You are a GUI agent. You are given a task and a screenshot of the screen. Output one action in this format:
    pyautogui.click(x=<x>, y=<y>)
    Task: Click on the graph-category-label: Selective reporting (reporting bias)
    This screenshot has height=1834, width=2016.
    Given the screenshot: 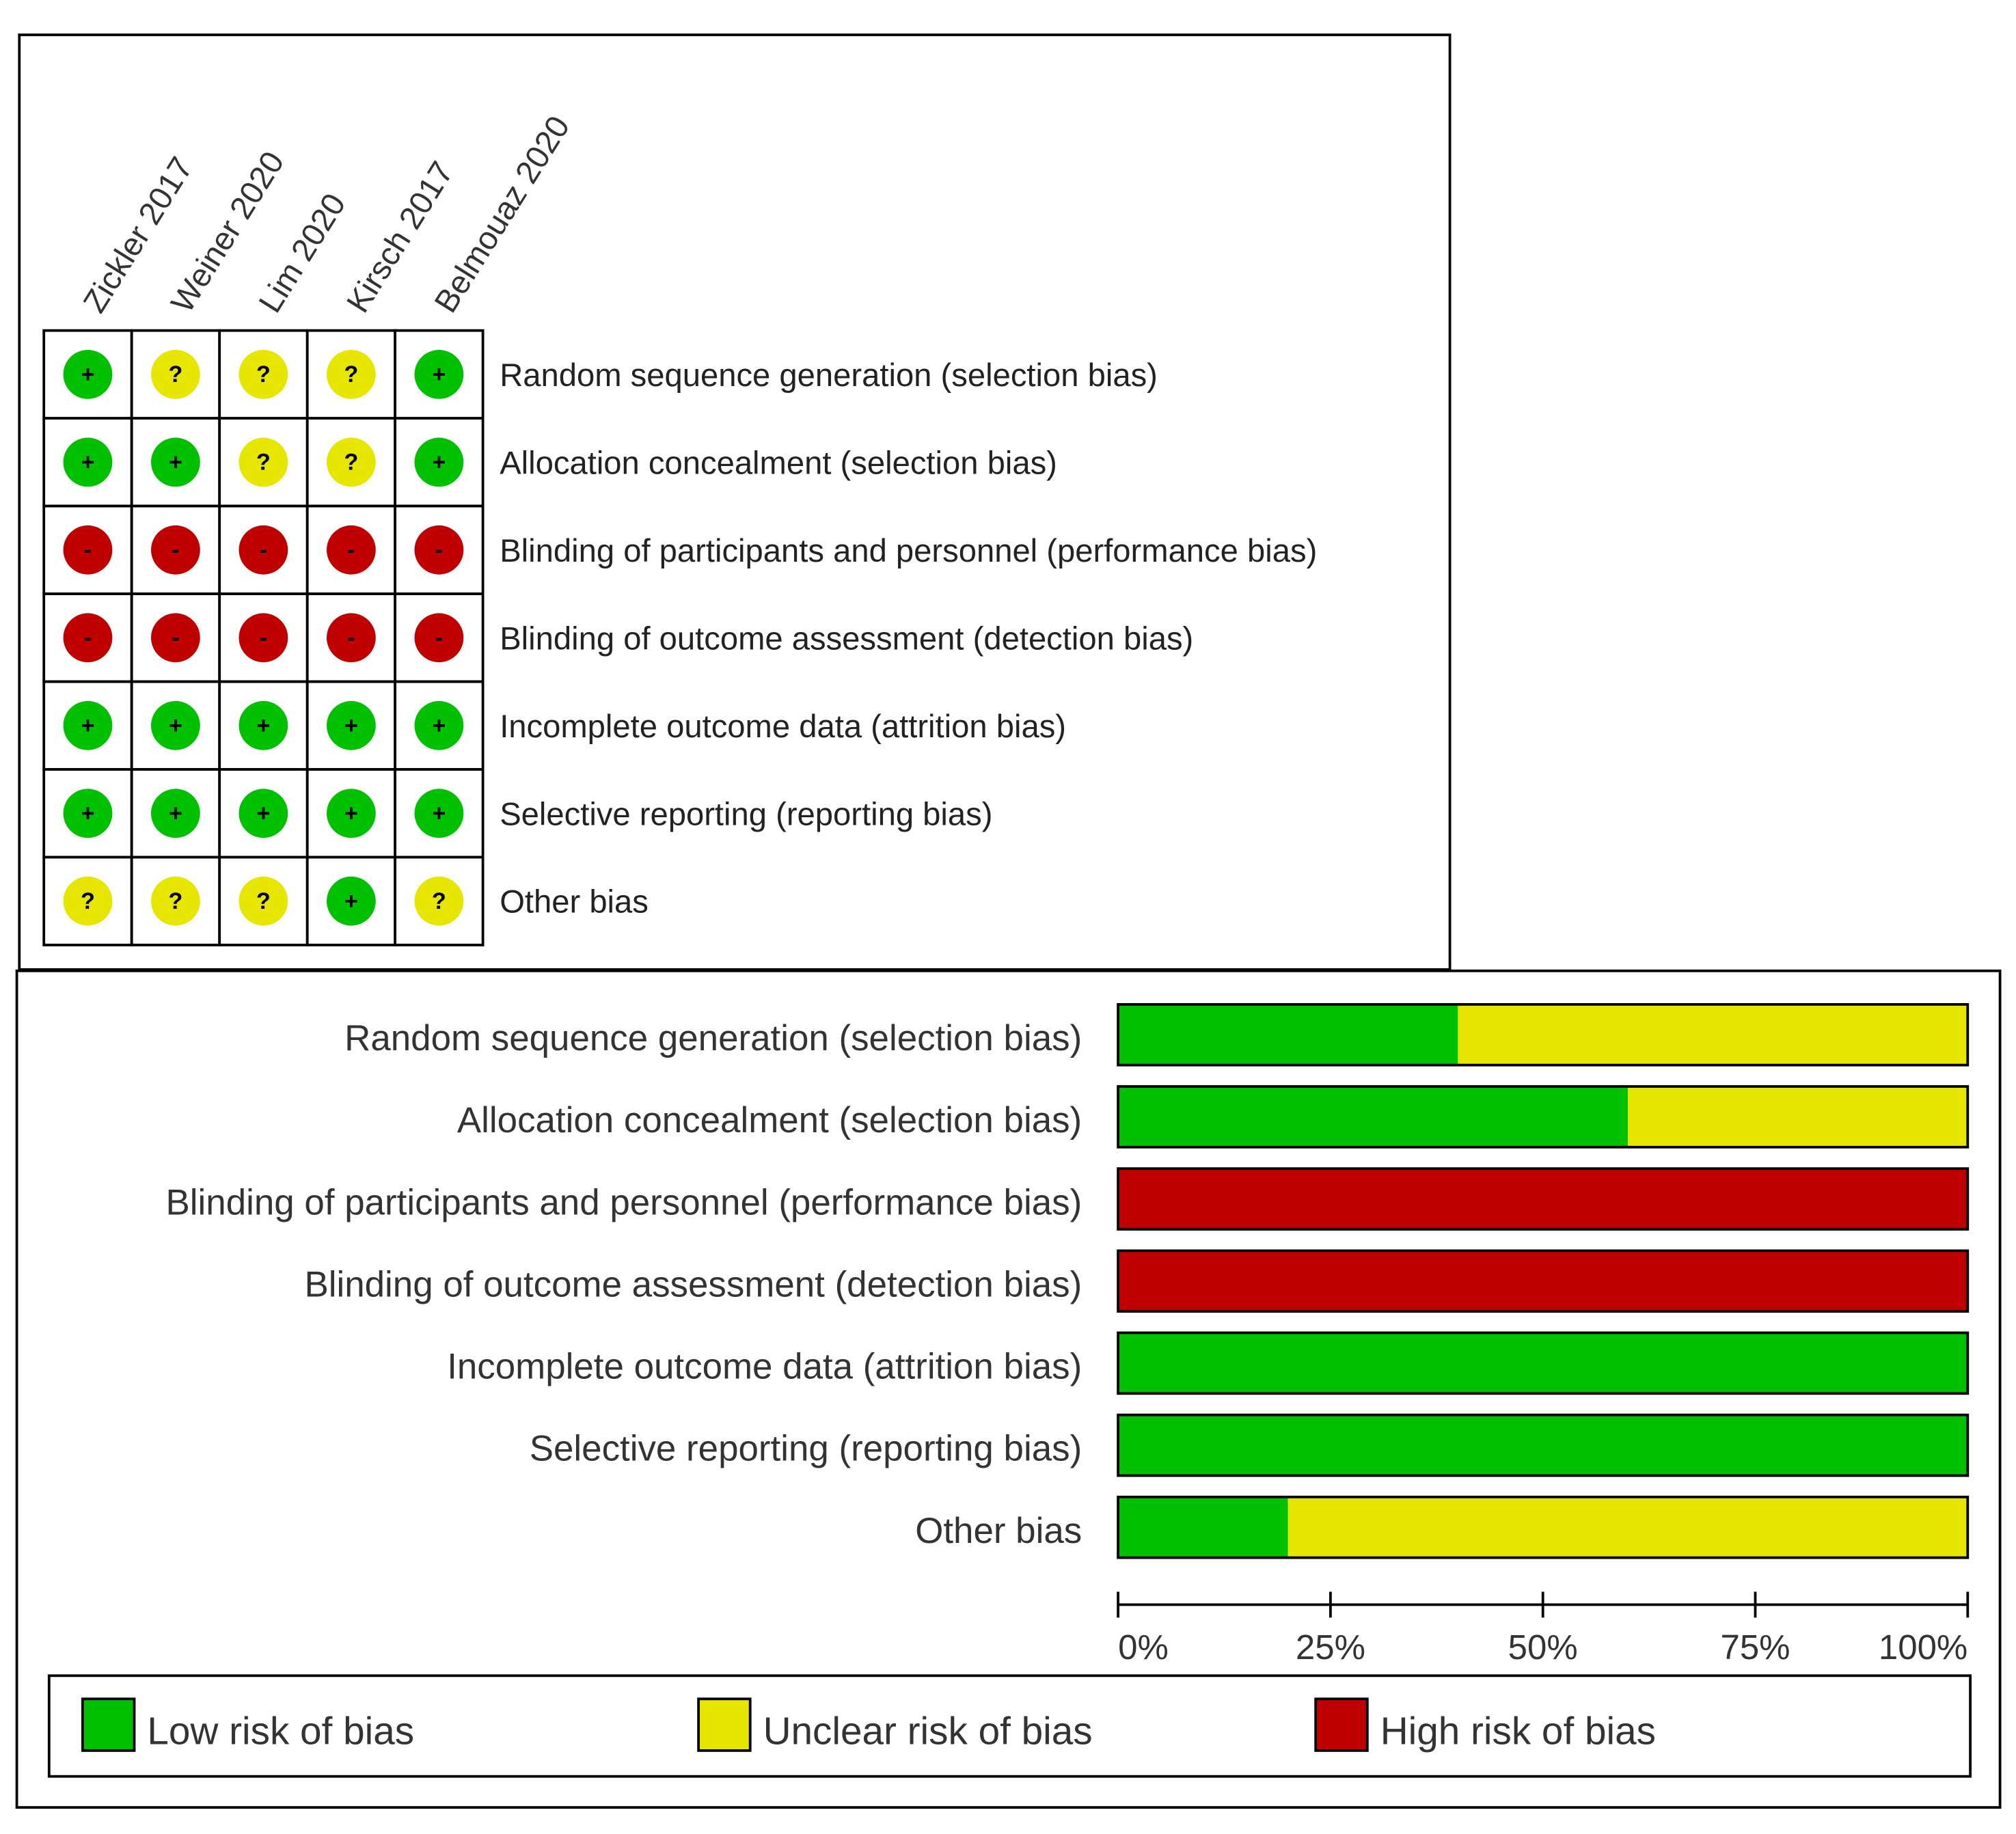 What is the action you would take?
    pyautogui.click(x=806, y=1449)
    